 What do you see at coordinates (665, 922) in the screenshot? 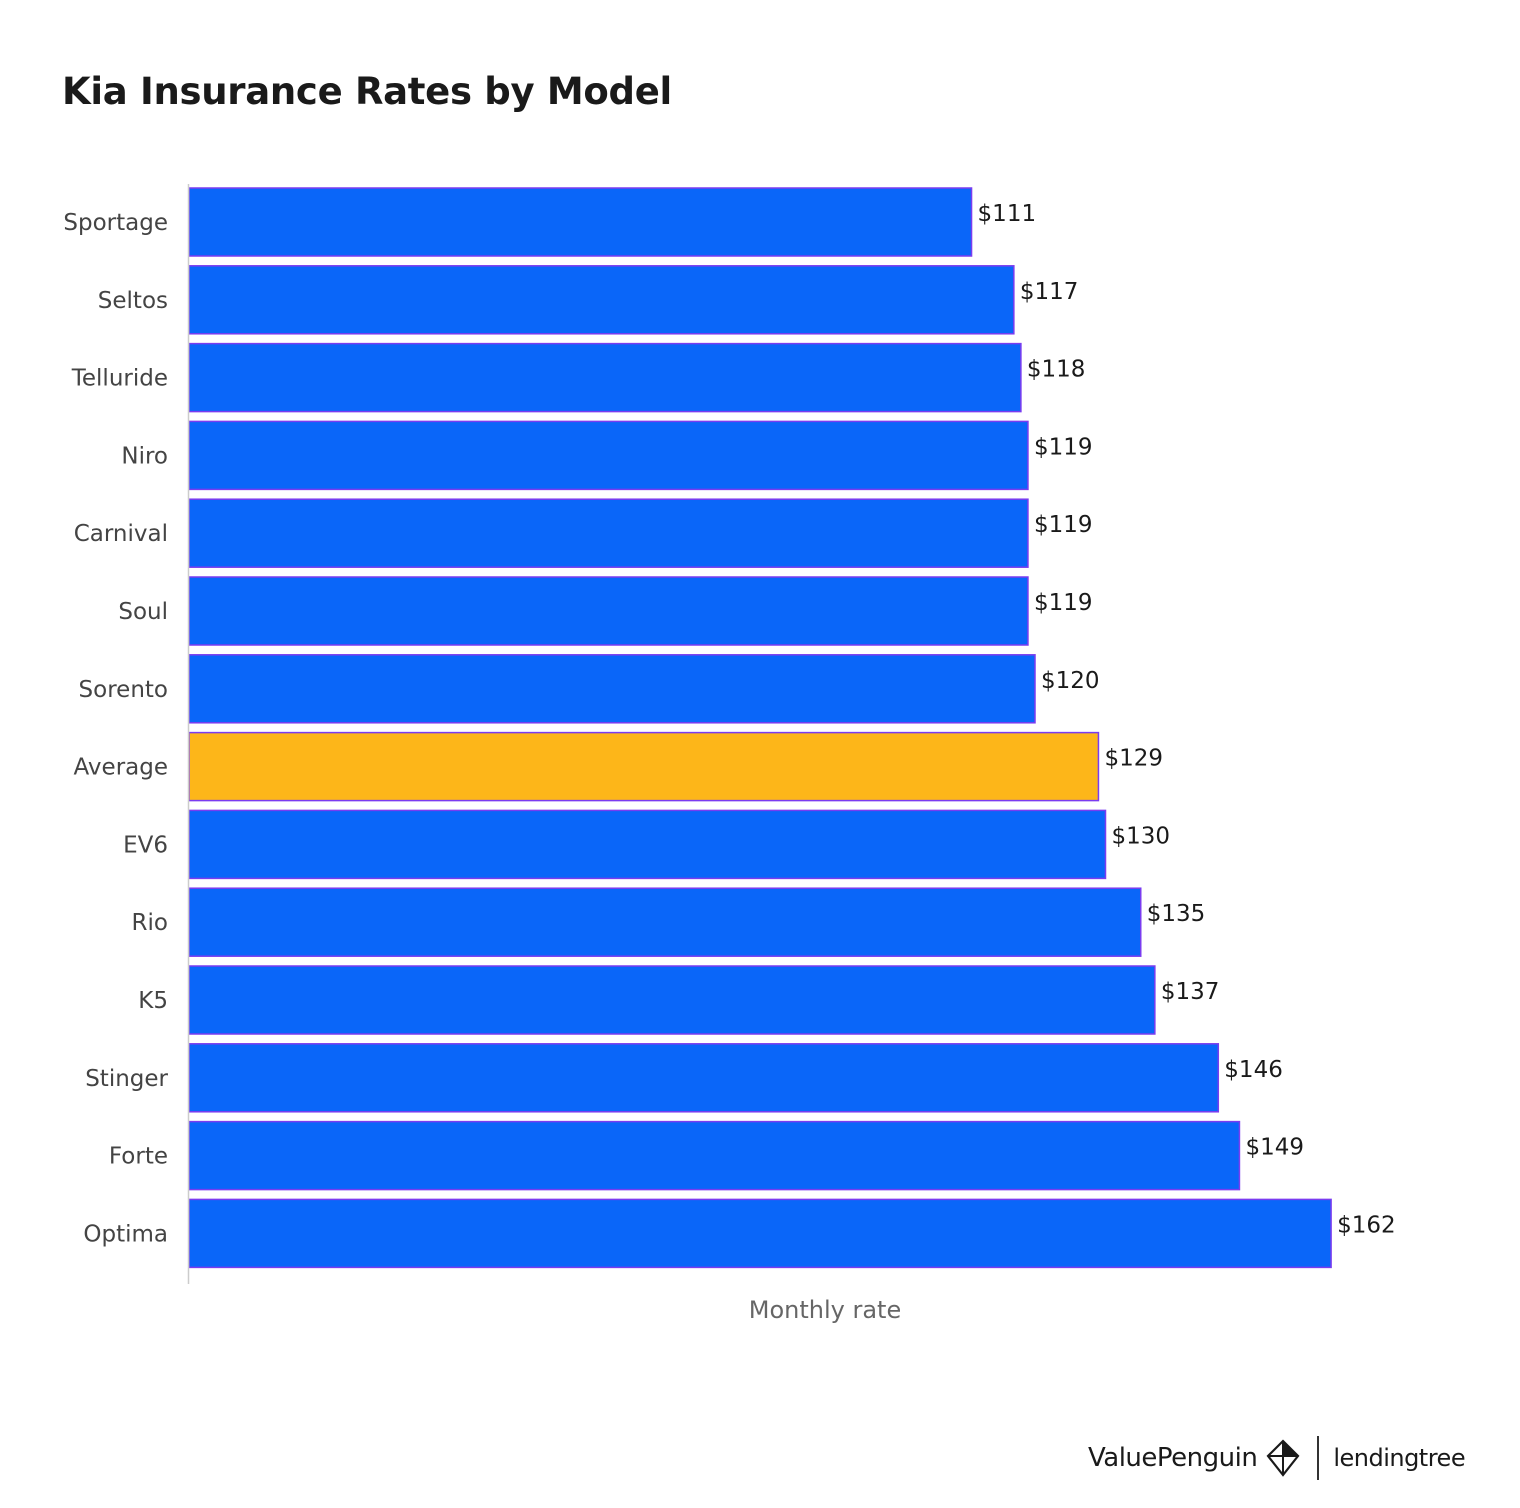
I see `bar-rio` at bounding box center [665, 922].